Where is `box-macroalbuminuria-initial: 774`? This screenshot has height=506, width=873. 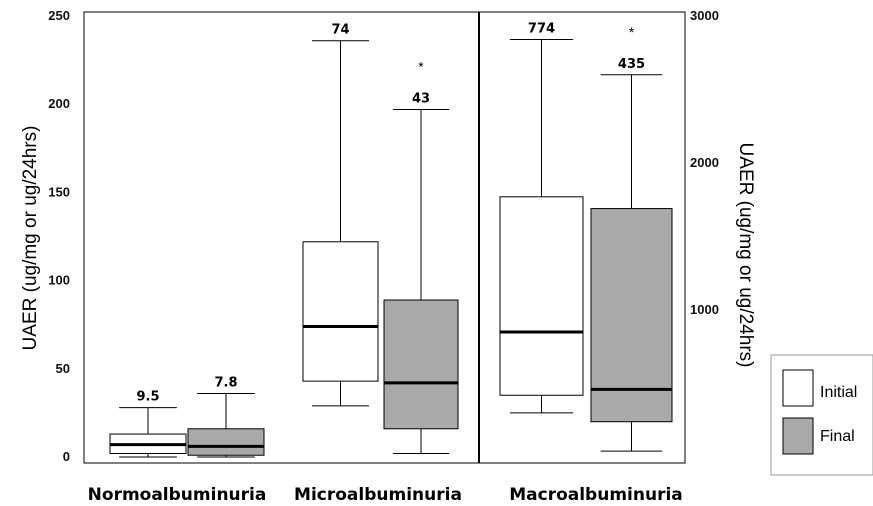
box-macroalbuminuria-initial: 774 is located at coordinates (541, 218).